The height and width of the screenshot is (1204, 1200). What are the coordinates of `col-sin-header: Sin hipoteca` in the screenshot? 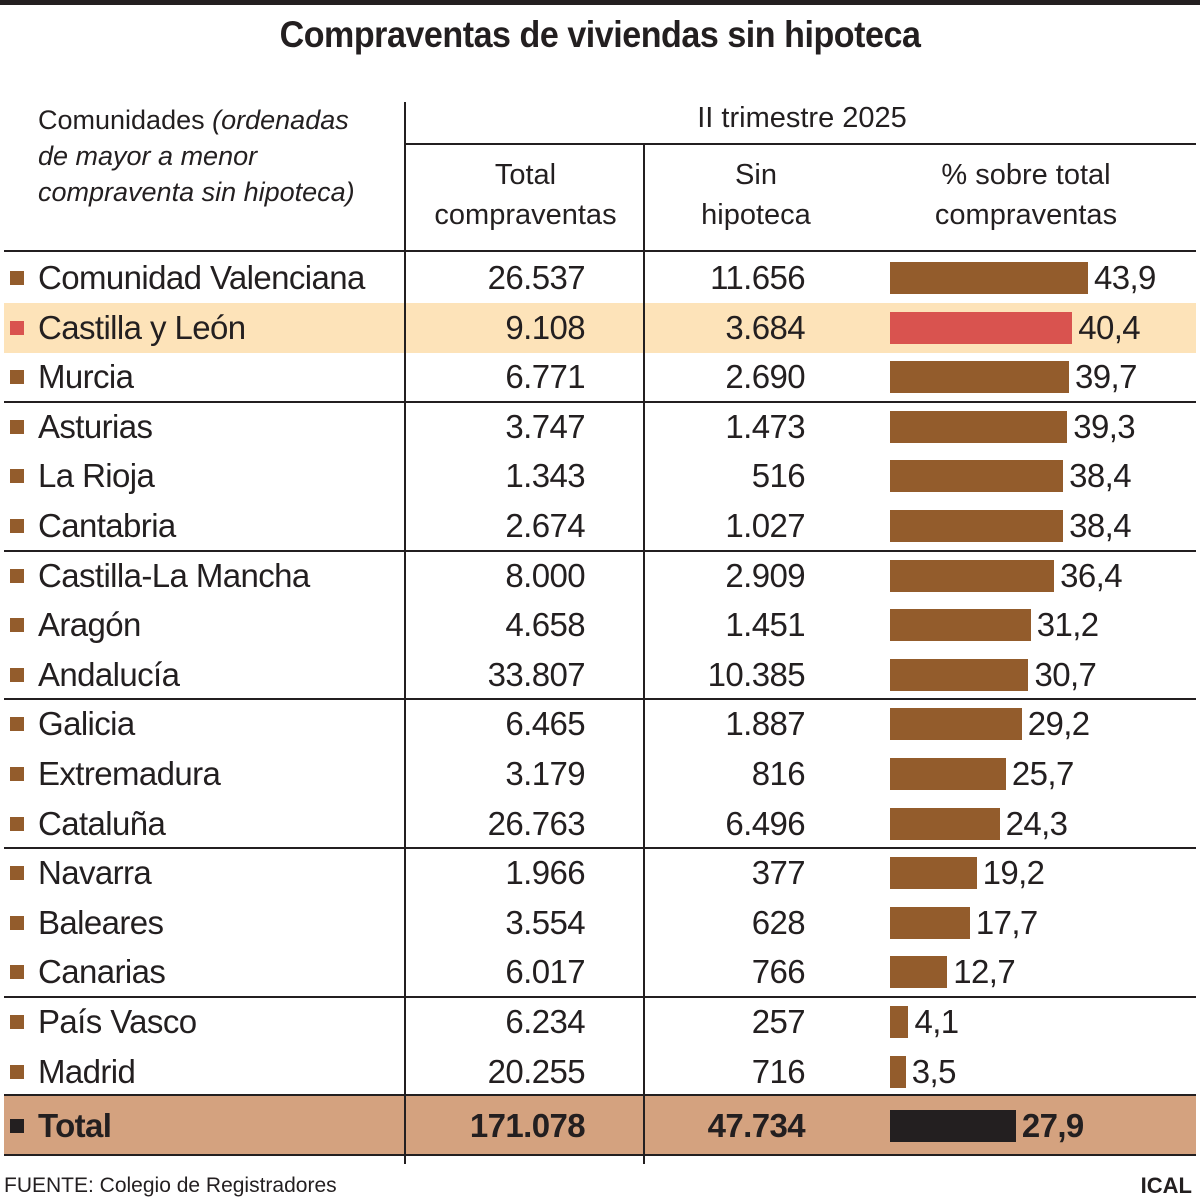 It's located at (756, 195).